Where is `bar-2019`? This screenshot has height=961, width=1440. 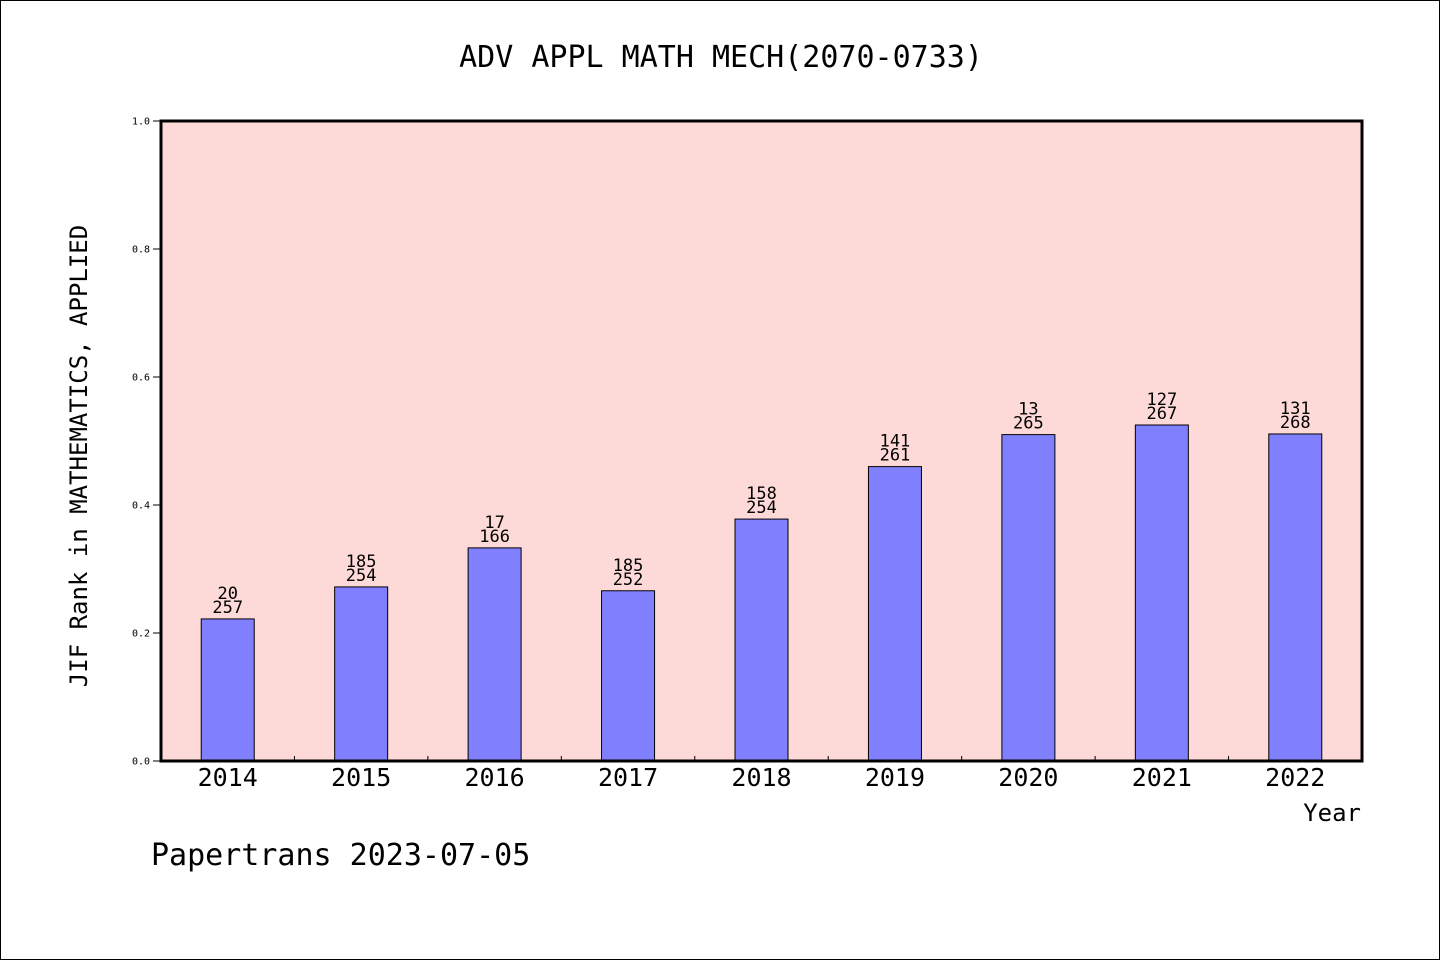 bar-2019 is located at coordinates (894, 614).